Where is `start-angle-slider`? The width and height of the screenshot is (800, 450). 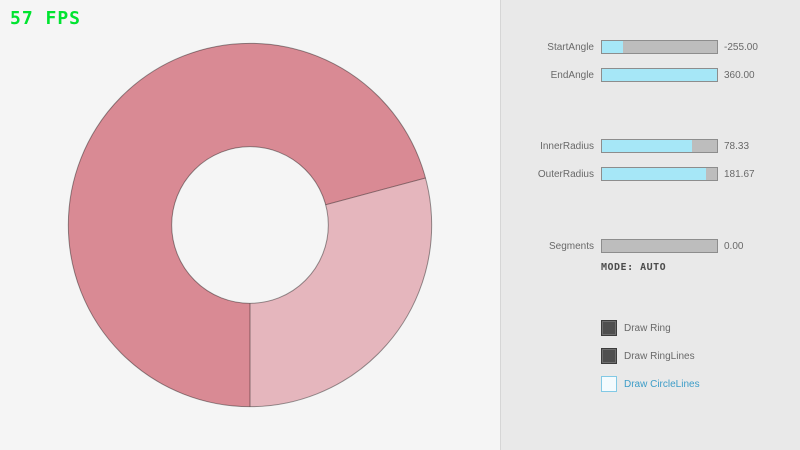 start-angle-slider is located at coordinates (659, 47).